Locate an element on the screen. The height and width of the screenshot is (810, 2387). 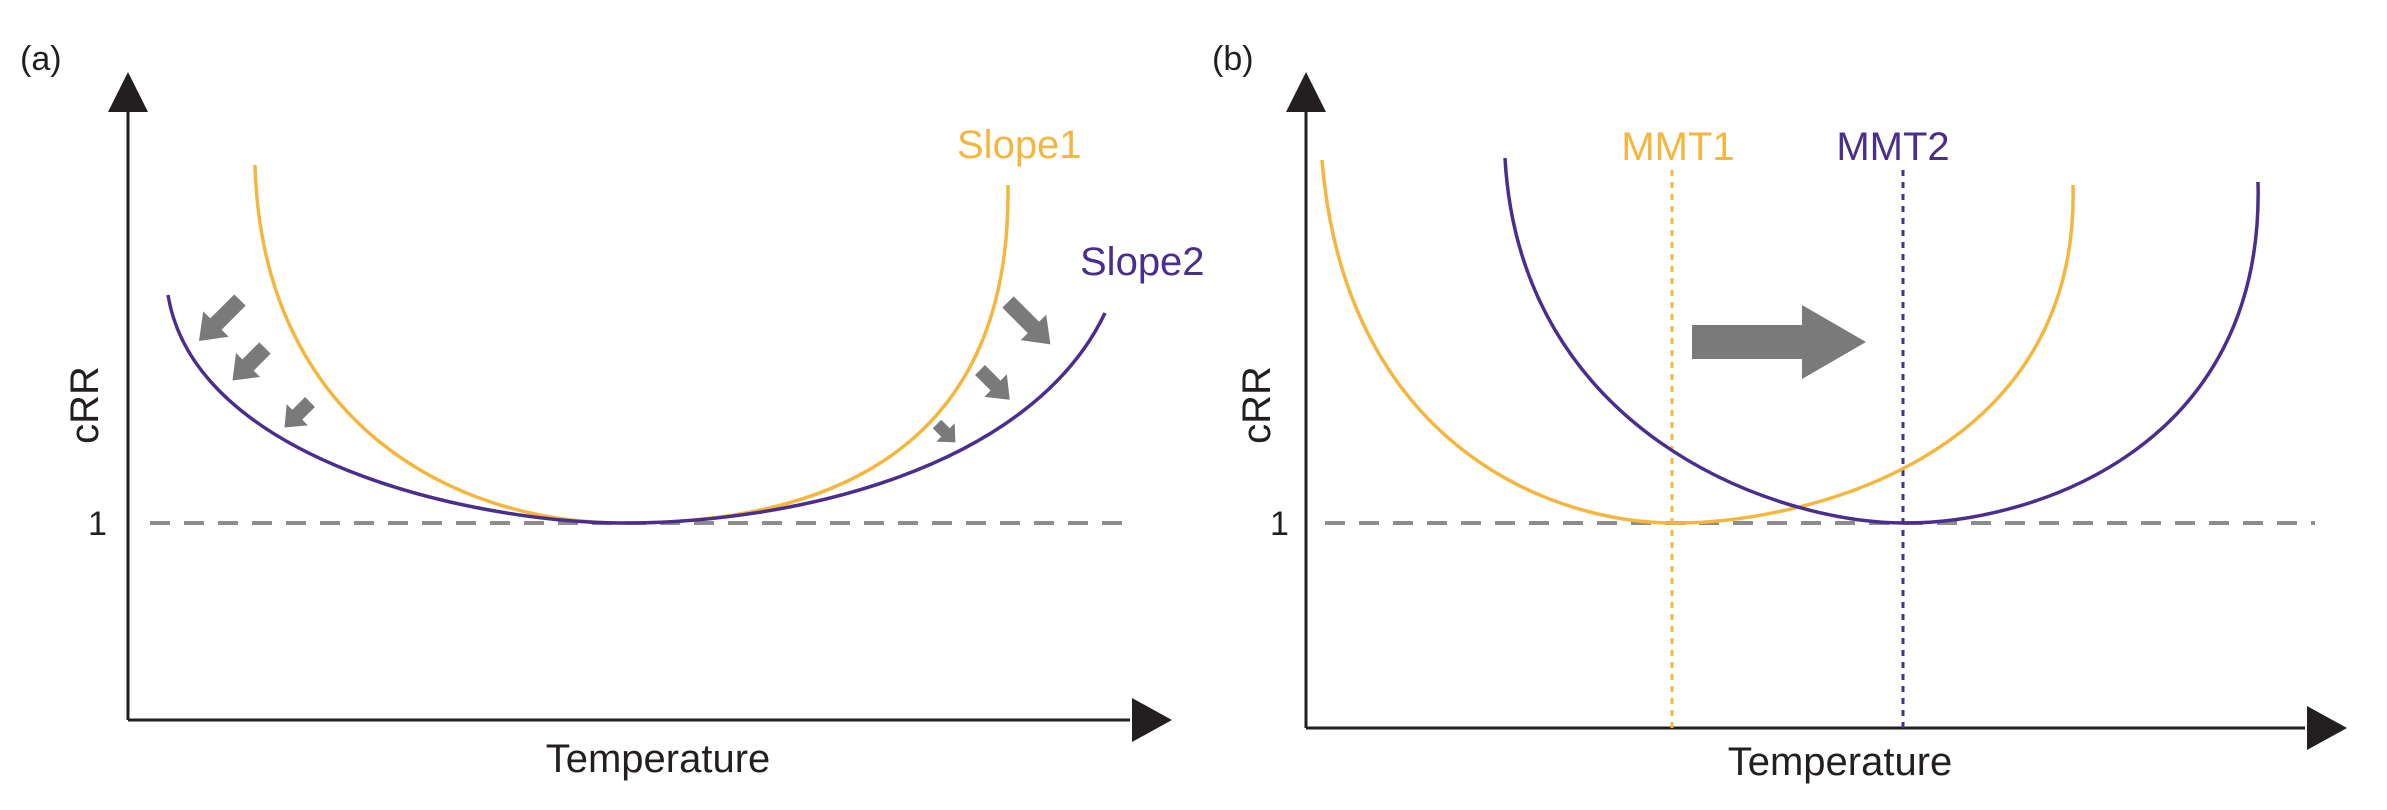
panel-a-curve-slope2 is located at coordinates (636, 409).